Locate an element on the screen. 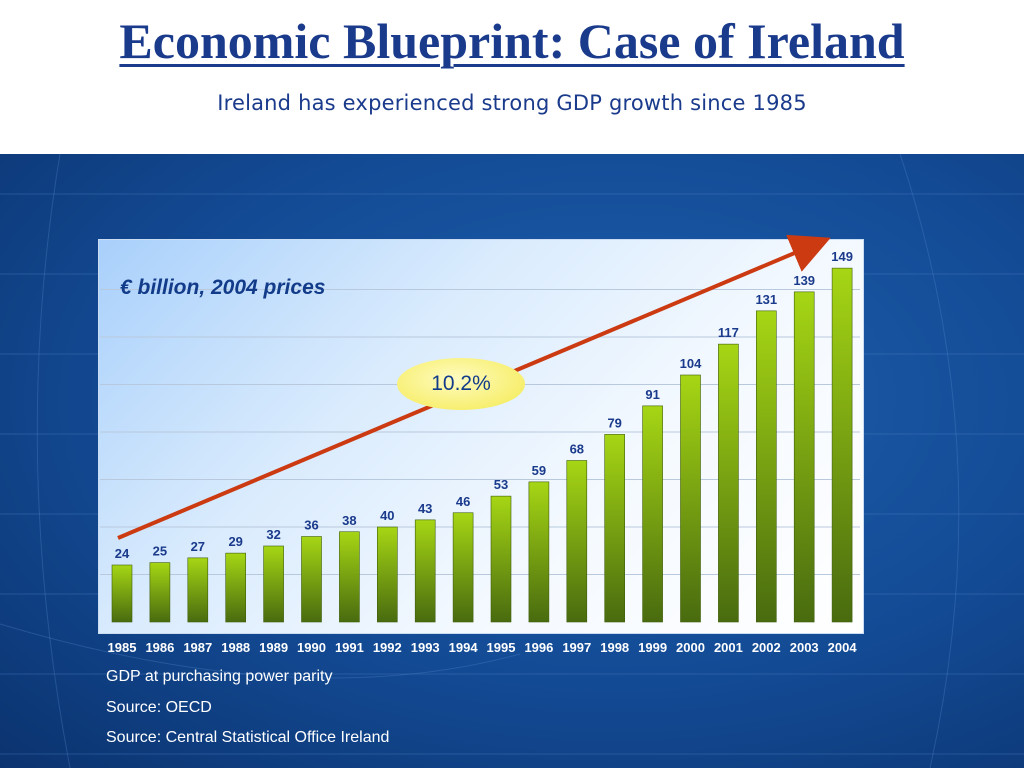 The height and width of the screenshot is (768, 1024). bar-1997 is located at coordinates (577, 541).